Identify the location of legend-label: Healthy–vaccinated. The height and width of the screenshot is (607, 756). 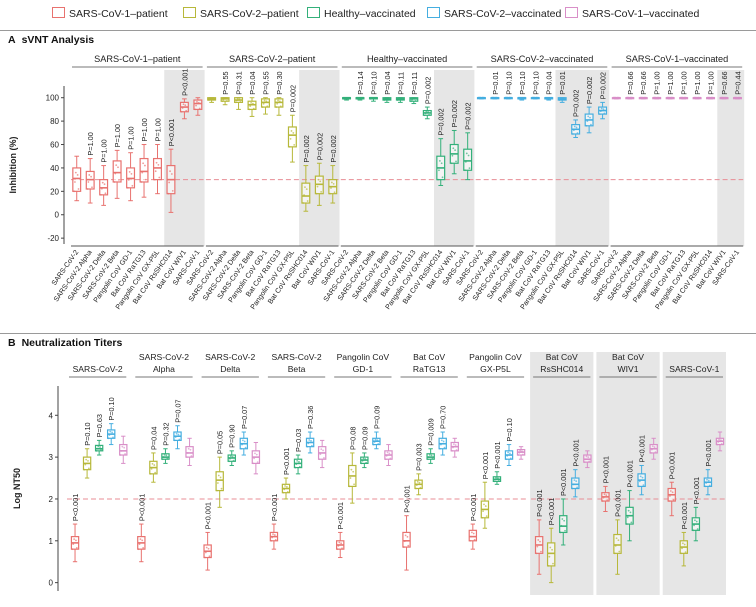
(370, 14).